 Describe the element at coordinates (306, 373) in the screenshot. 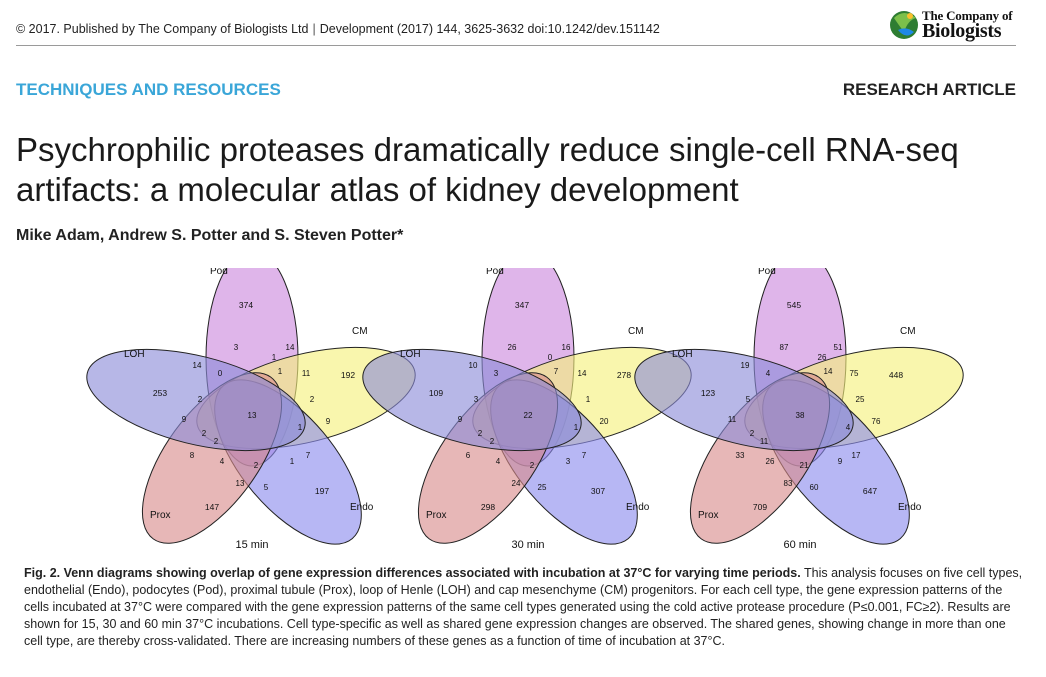

I see `count-i4: 11` at that location.